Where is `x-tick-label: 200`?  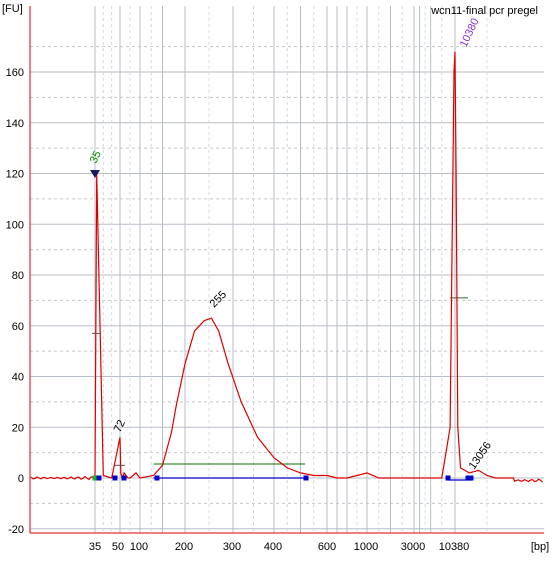
x-tick-label: 200 is located at coordinates (184, 547).